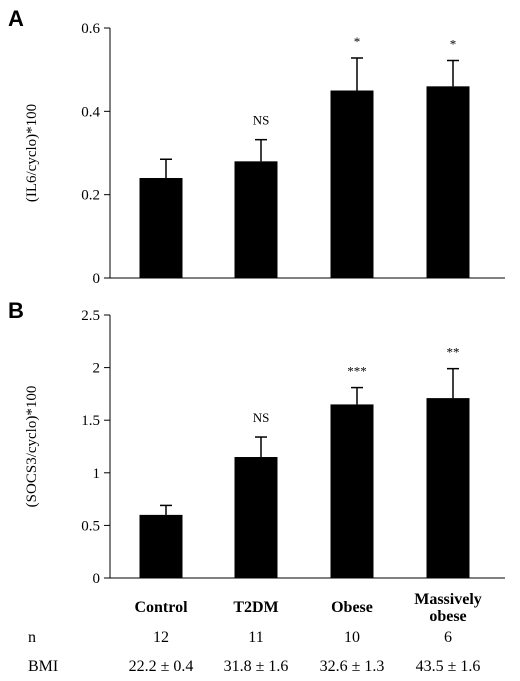 Image resolution: width=520 pixels, height=681 pixels. What do you see at coordinates (448, 637) in the screenshot?
I see `table-cell: 6` at bounding box center [448, 637].